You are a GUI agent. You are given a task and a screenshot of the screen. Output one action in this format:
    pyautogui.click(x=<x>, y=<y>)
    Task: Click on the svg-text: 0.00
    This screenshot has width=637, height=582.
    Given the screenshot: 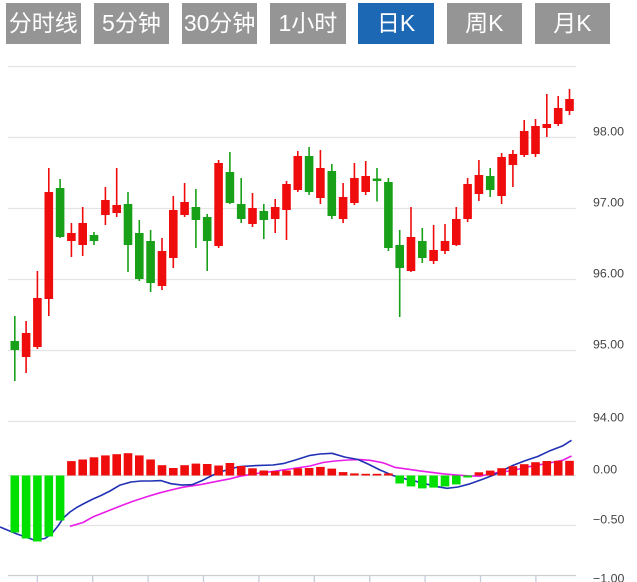 What is the action you would take?
    pyautogui.click(x=605, y=469)
    